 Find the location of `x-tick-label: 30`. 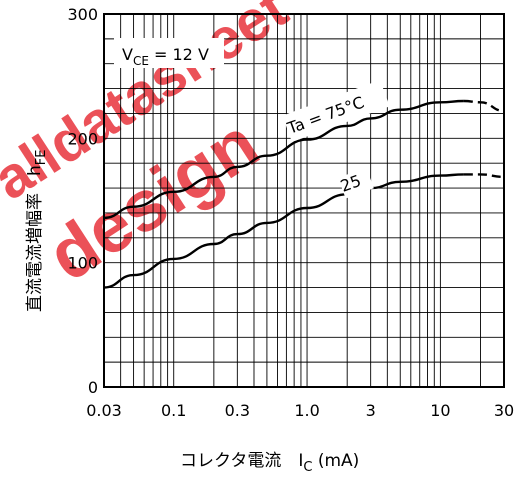

x-tick-label: 30 is located at coordinates (504, 410).